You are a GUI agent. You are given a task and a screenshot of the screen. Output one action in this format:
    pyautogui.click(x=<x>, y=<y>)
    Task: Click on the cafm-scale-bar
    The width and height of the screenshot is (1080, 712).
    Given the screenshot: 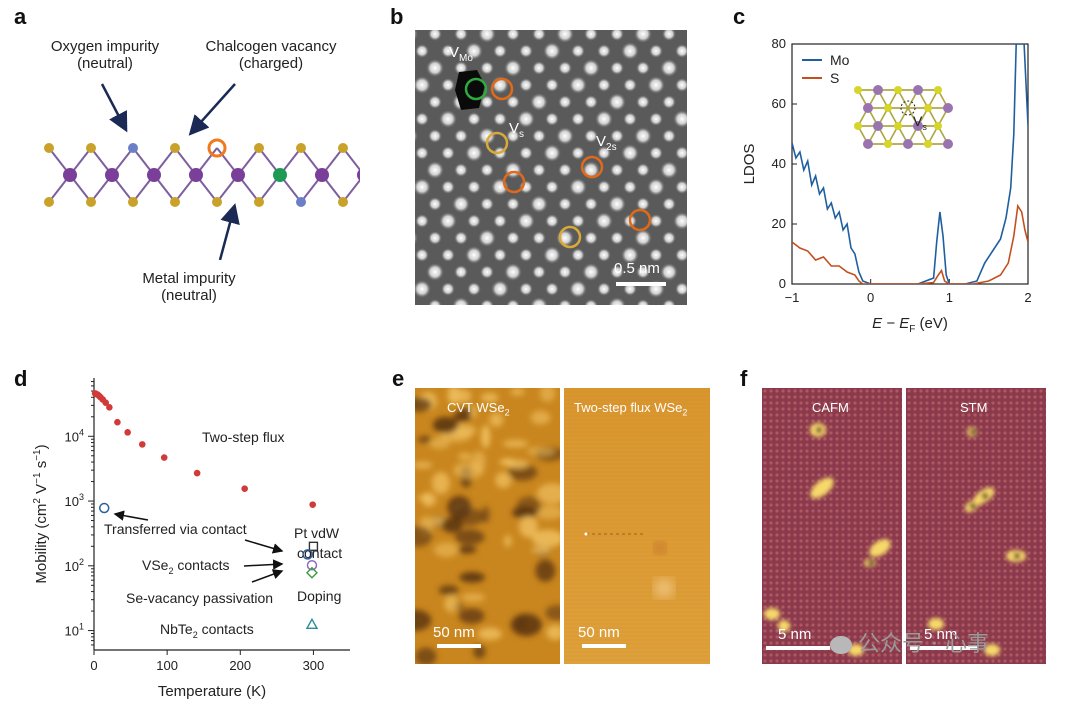 What is the action you would take?
    pyautogui.click(x=798, y=648)
    